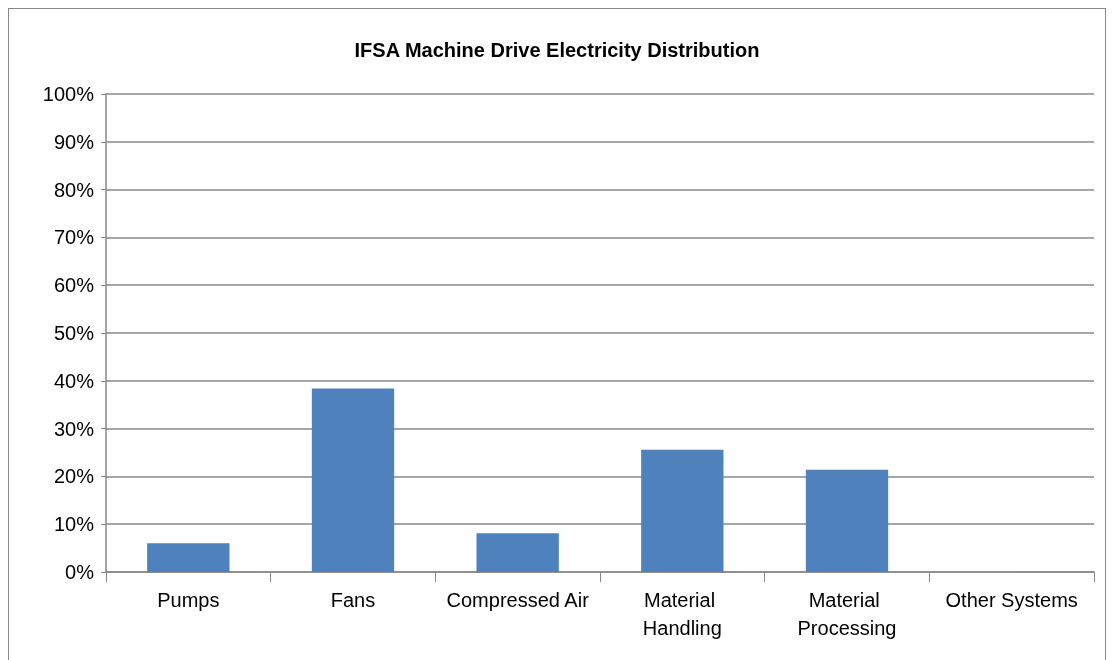  I want to click on y-tick-label: 10%, so click(74, 524).